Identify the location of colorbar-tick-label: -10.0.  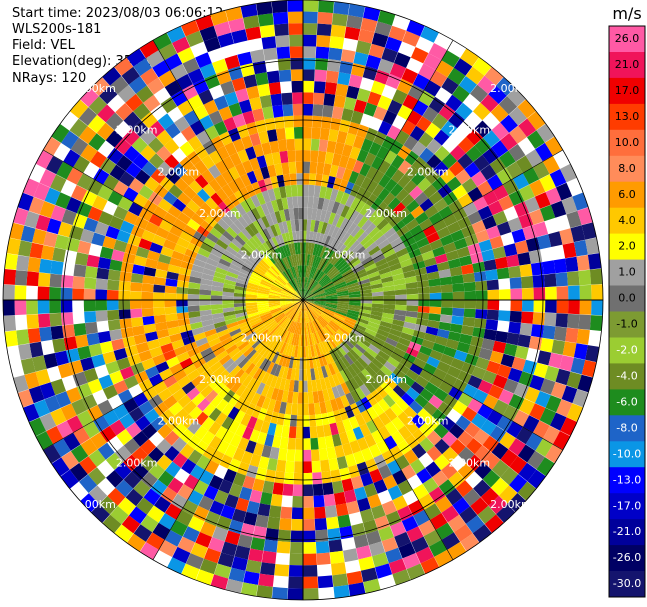
(627, 453).